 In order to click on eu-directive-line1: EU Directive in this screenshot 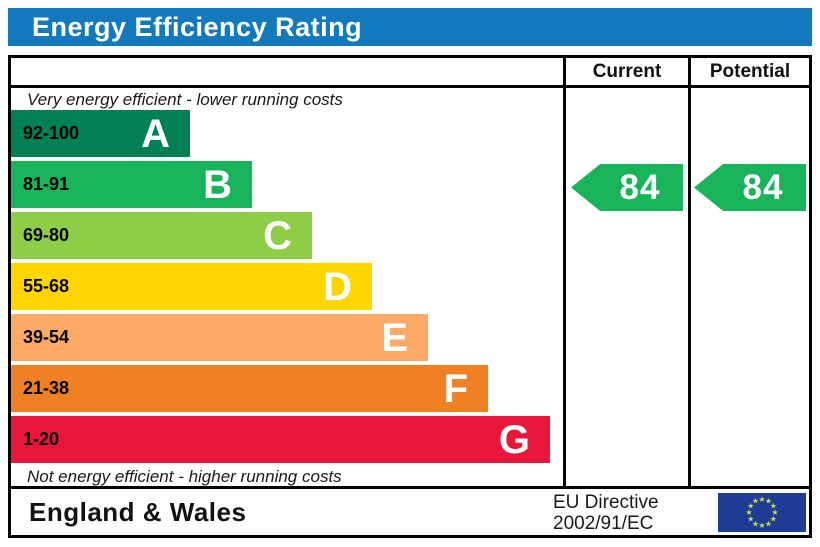, I will do `click(606, 502)`.